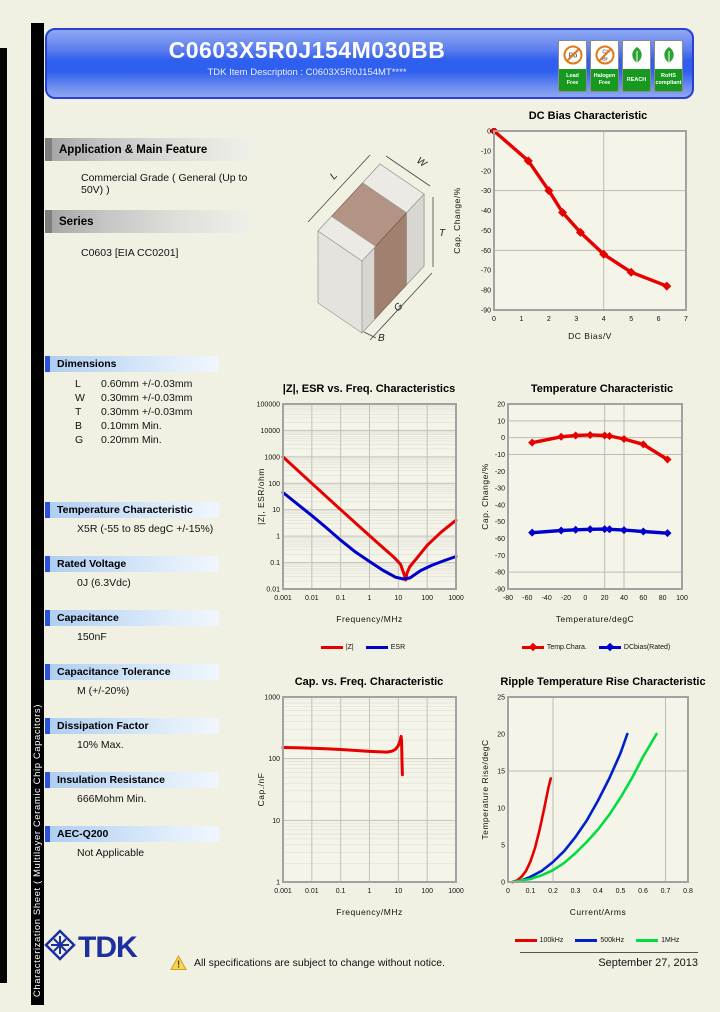 The width and height of the screenshot is (720, 1012). What do you see at coordinates (79, 426) in the screenshot?
I see `dimension-key: B` at bounding box center [79, 426].